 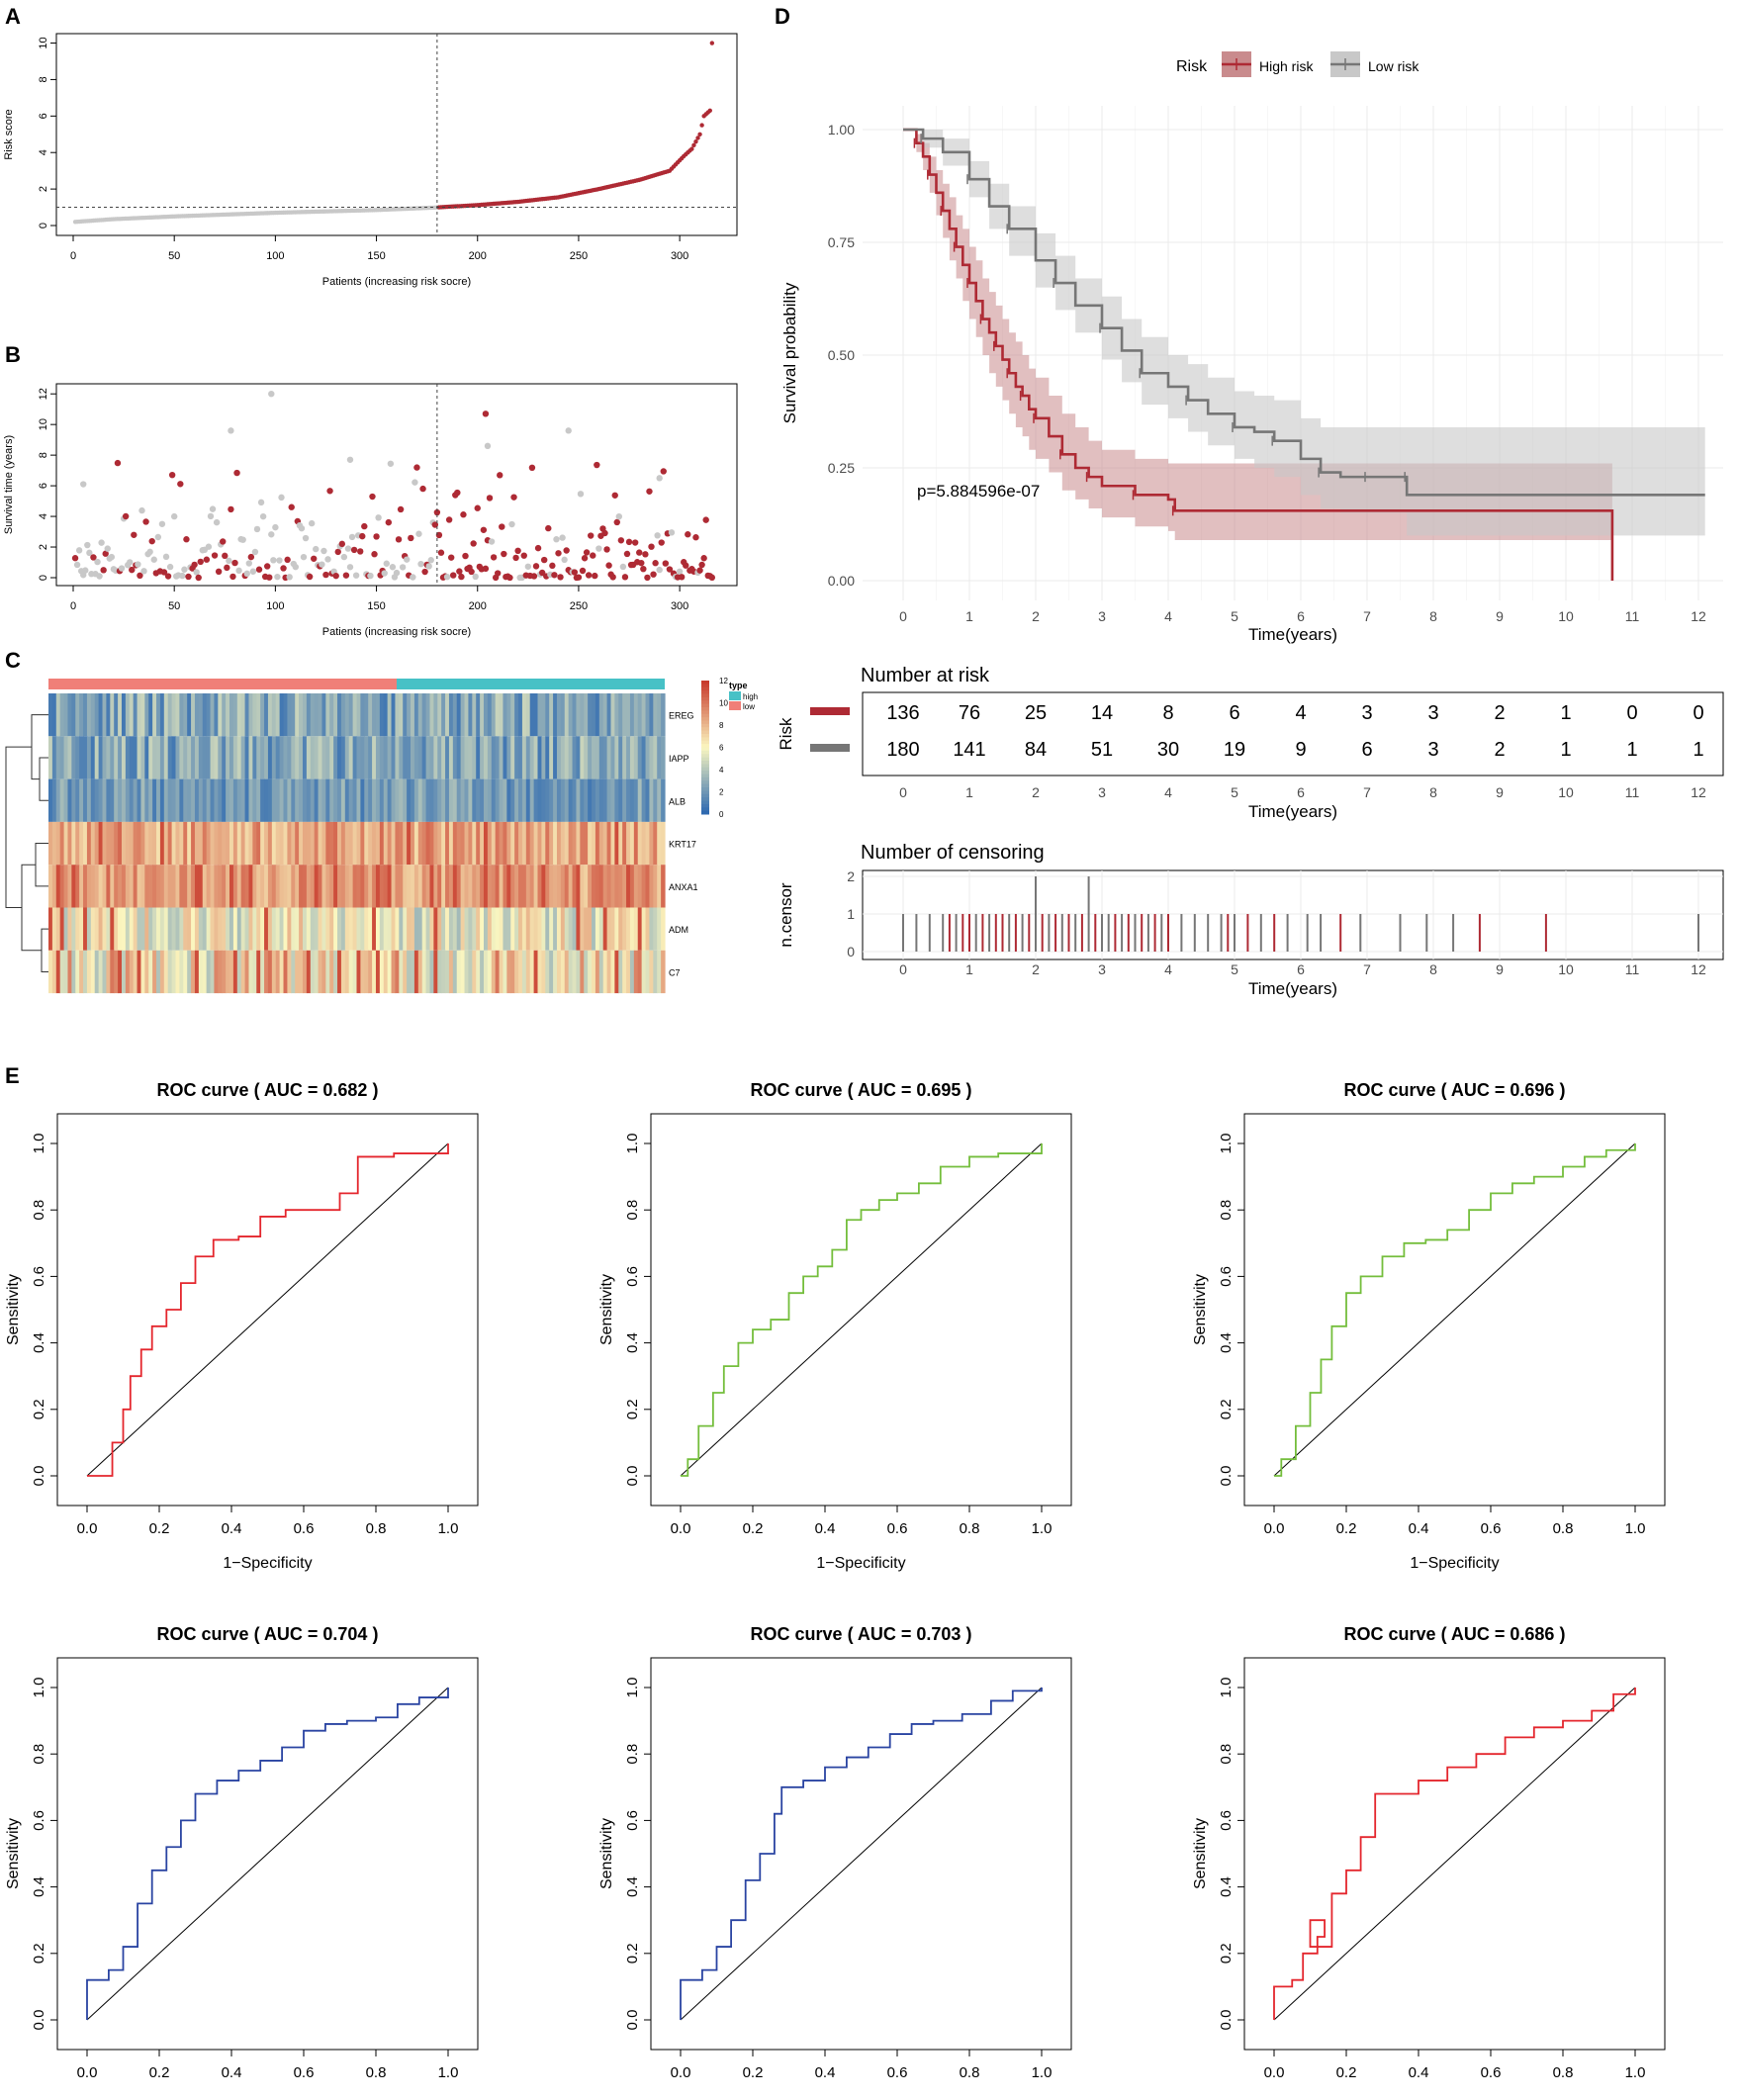 I want to click on x-tick-label: 200, so click(x=478, y=606).